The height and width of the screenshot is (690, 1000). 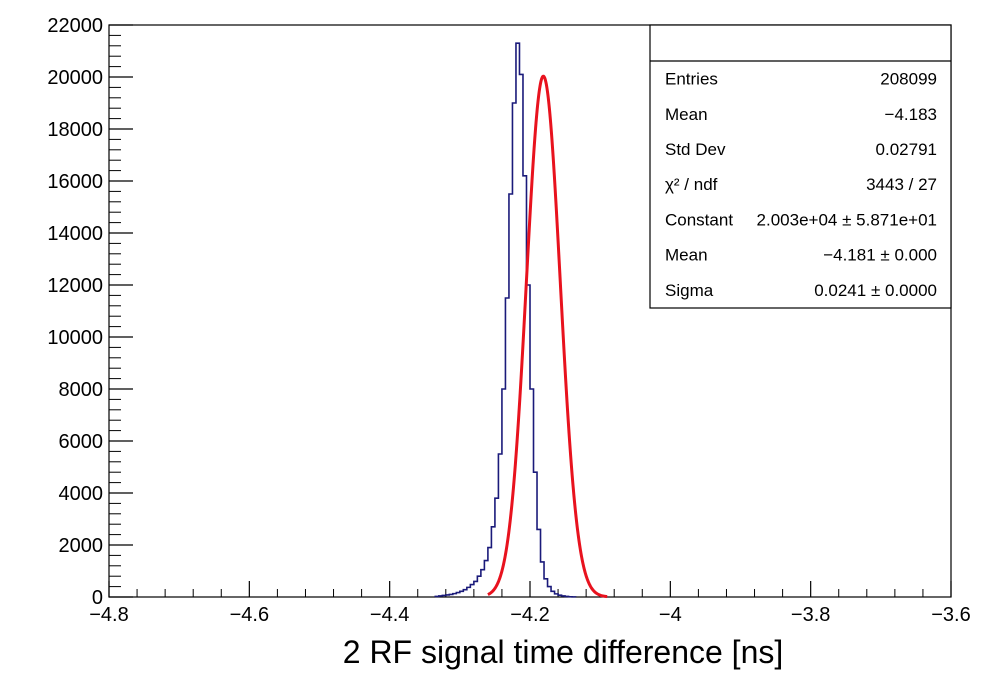 I want to click on y-tick-label: 10000, so click(x=75, y=338).